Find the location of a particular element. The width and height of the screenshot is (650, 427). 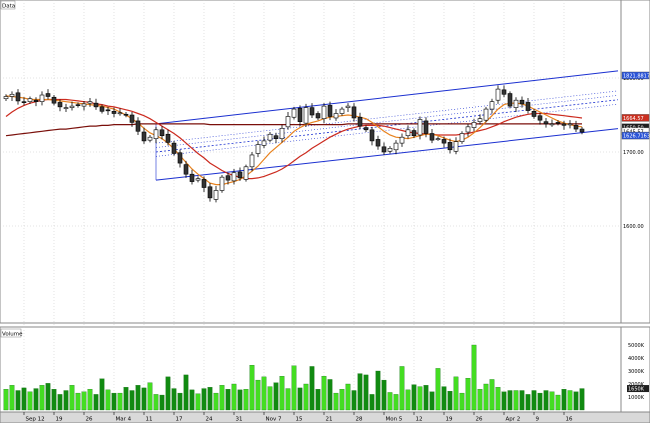

date-tick-label: 16 is located at coordinates (569, 420).